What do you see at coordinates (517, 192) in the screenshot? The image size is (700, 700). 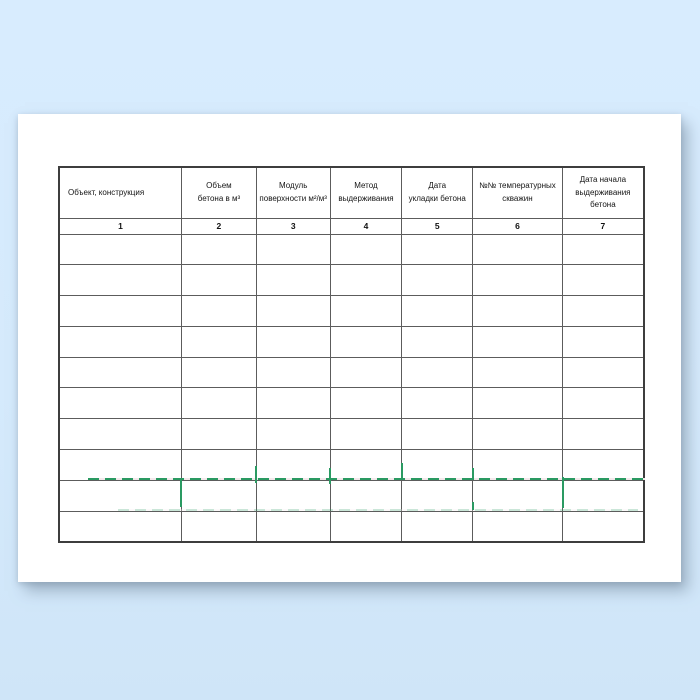 I see `column-header-6: №№ температурных скважин` at bounding box center [517, 192].